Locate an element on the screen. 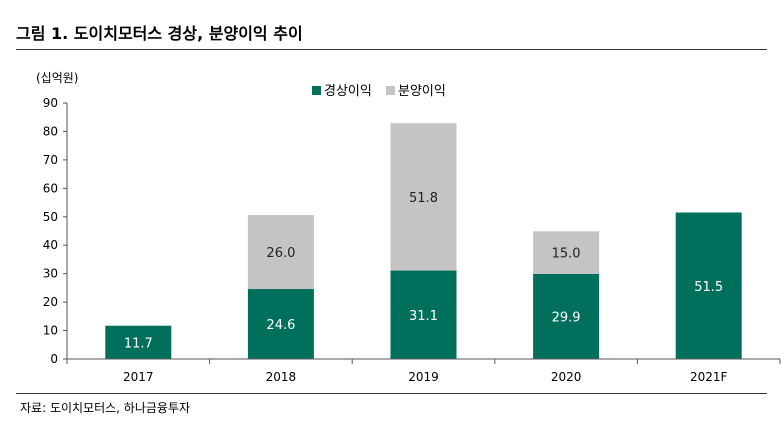 The height and width of the screenshot is (428, 781). y-tick-label: 50 is located at coordinates (50, 217).